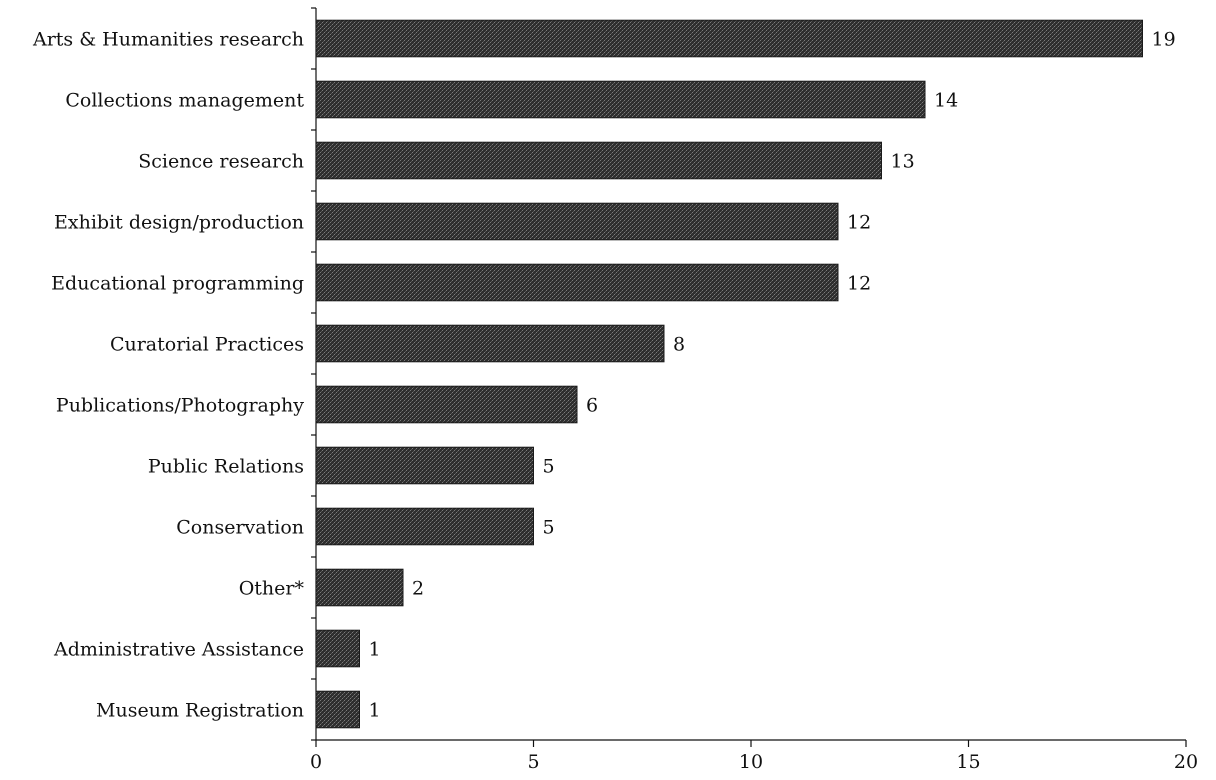 The image size is (1216, 780). Describe the element at coordinates (184, 101) in the screenshot. I see `category-label: Collections management` at that location.